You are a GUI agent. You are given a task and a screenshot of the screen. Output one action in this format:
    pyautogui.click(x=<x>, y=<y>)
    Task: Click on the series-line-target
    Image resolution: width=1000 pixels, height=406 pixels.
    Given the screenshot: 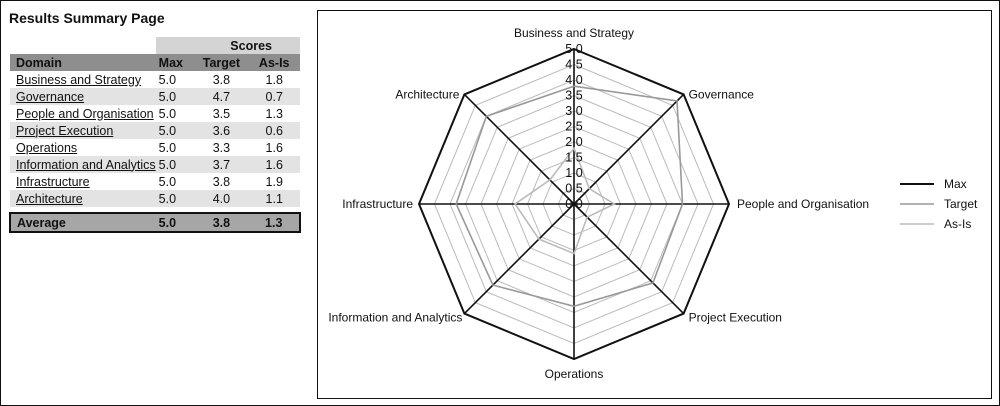 What is the action you would take?
    pyautogui.click(x=569, y=196)
    